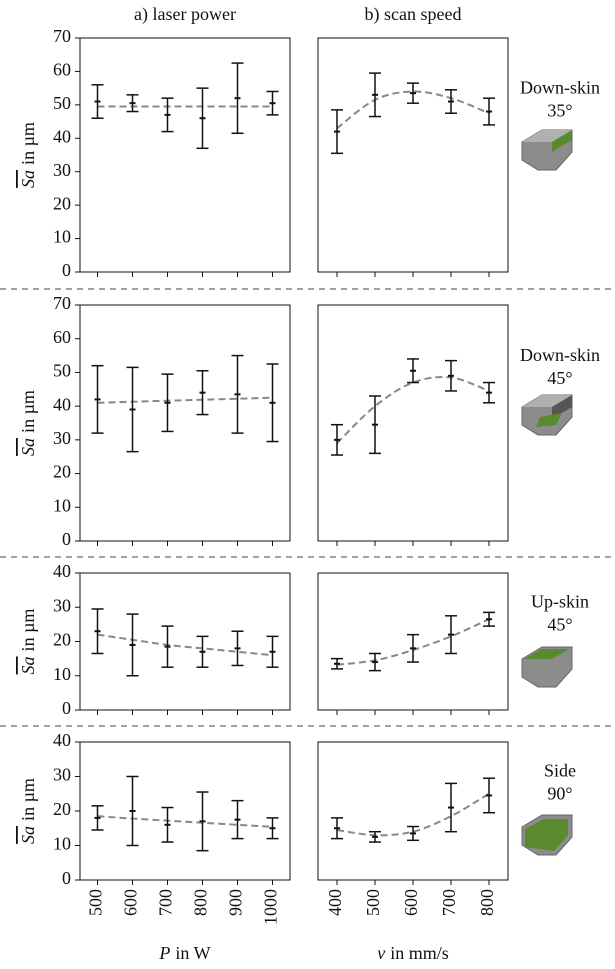 This screenshot has height=969, width=615. What do you see at coordinates (559, 793) in the screenshot?
I see `row-label: 90°` at bounding box center [559, 793].